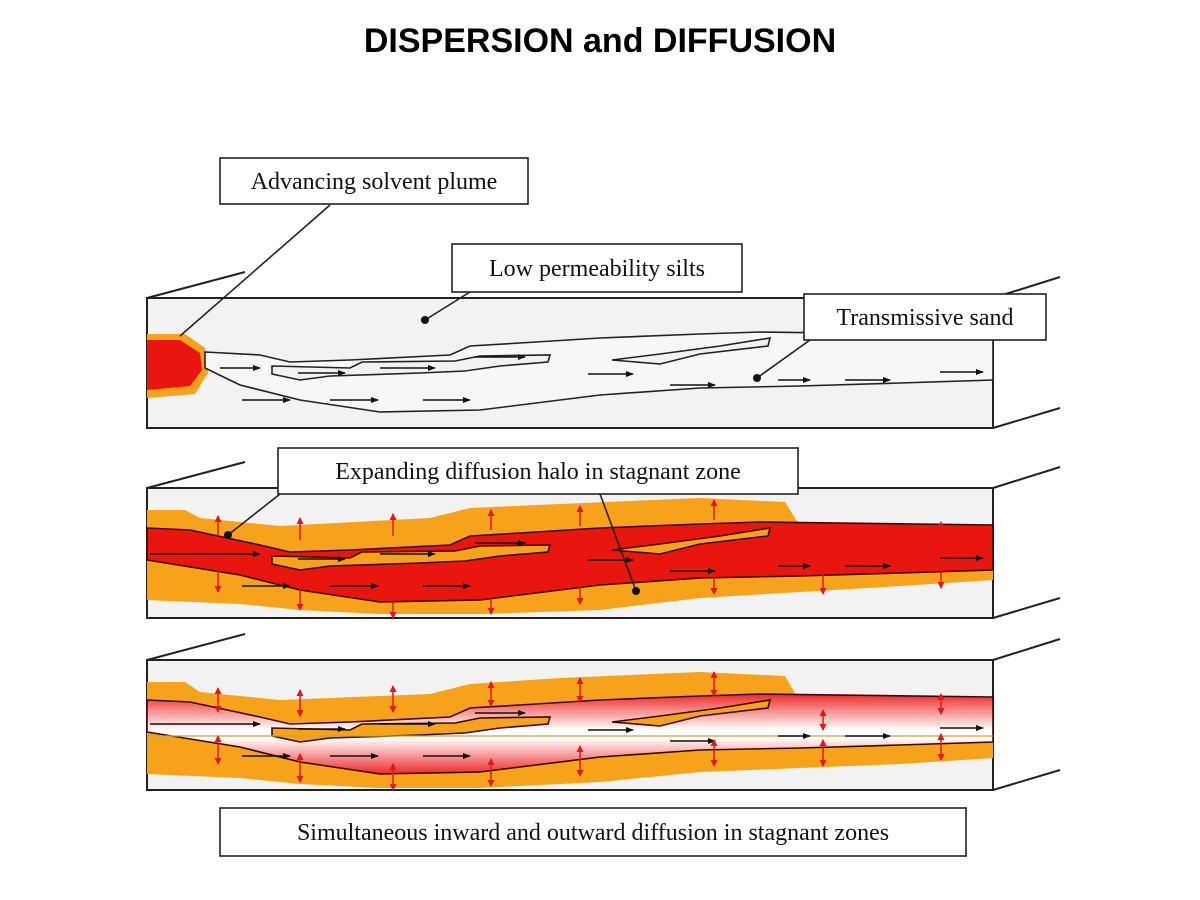 The width and height of the screenshot is (1200, 900). I want to click on label-low-permeability-silts: Low permeability silts, so click(597, 268).